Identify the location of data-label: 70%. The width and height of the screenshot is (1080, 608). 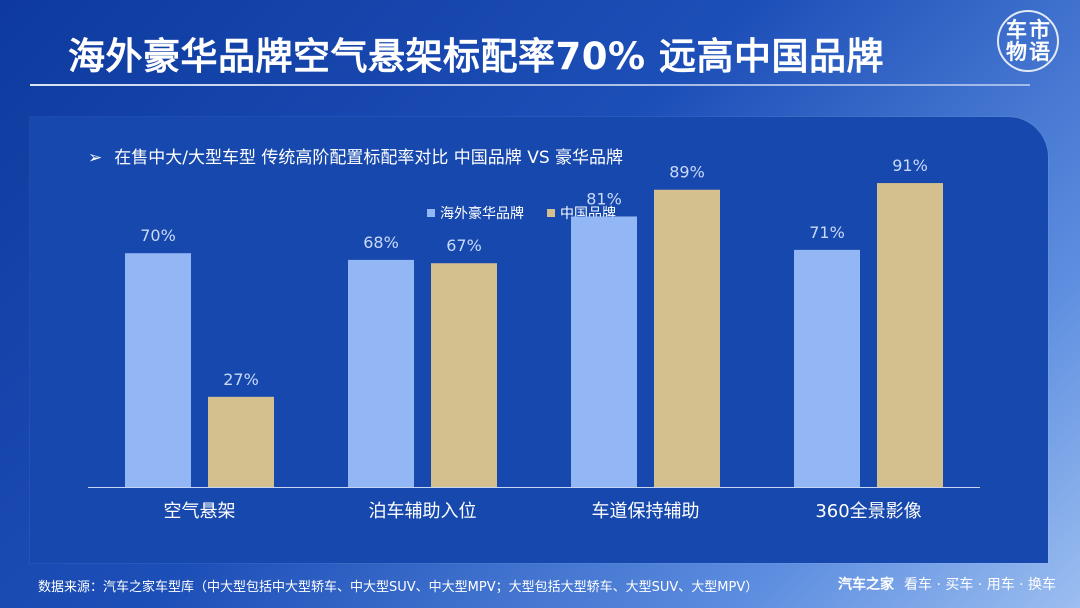
(158, 235).